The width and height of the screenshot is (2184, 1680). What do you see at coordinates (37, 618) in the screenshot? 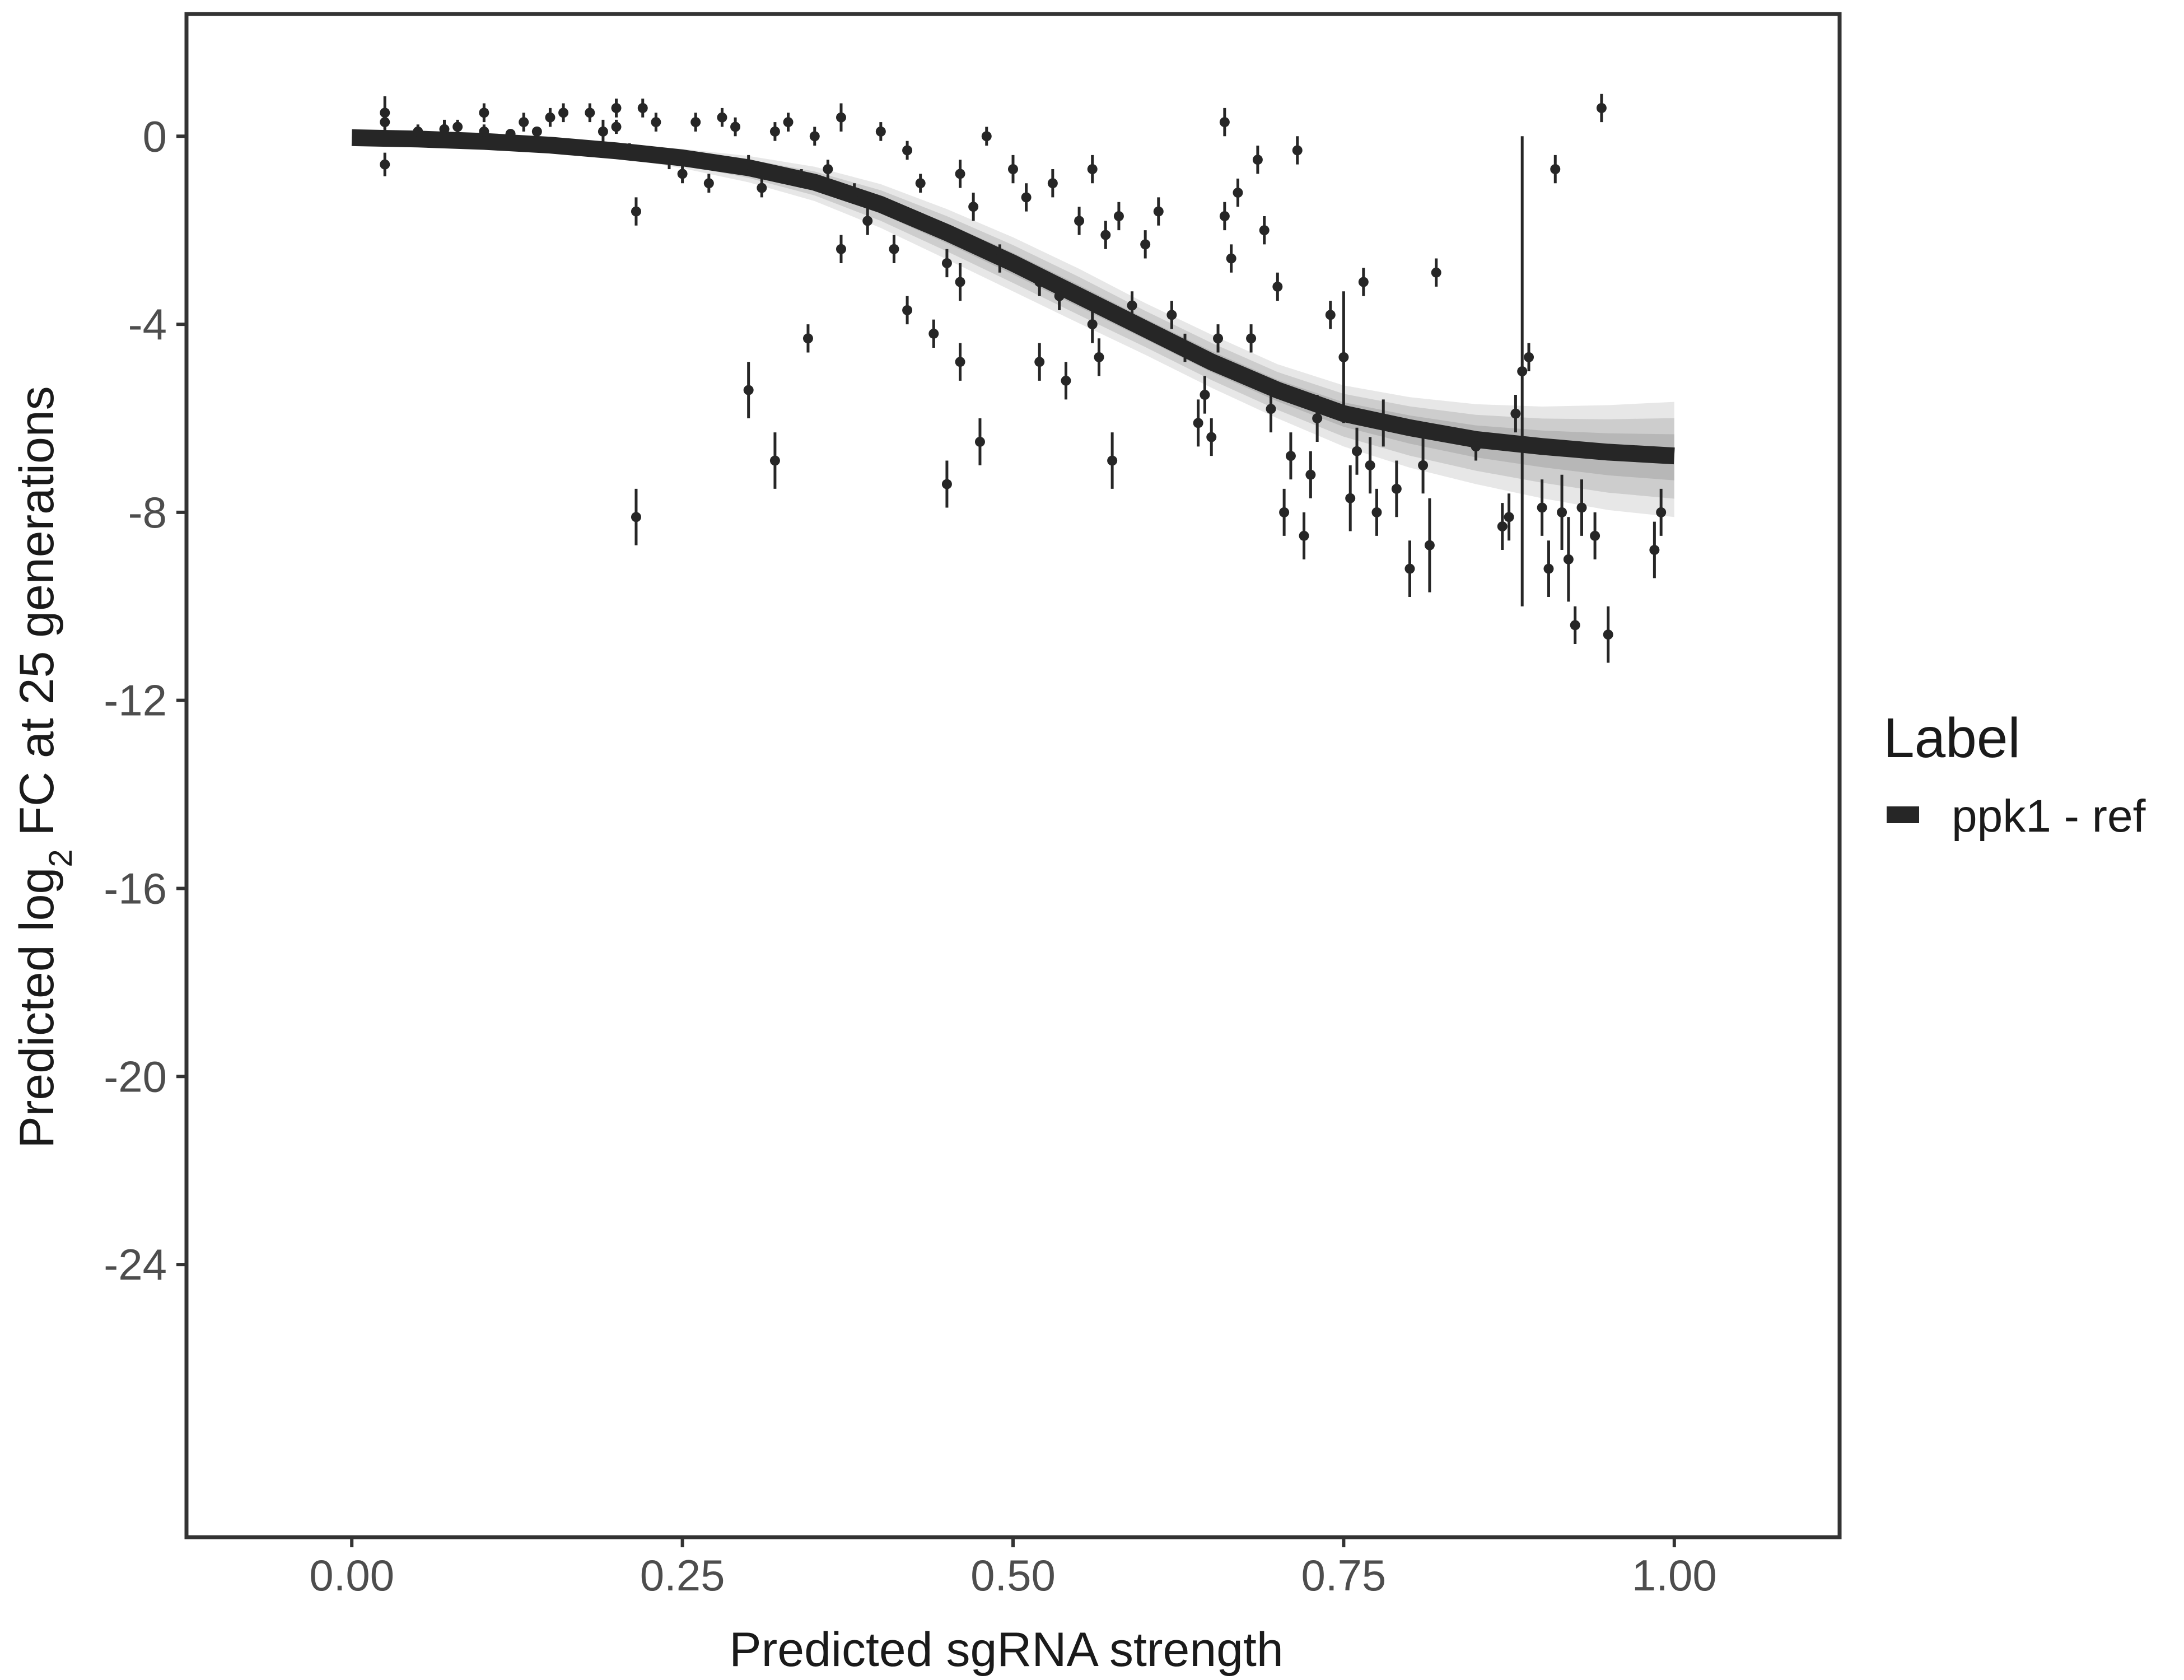
I see `y-axis-title-suffix: FC at 25 generations` at bounding box center [37, 618].